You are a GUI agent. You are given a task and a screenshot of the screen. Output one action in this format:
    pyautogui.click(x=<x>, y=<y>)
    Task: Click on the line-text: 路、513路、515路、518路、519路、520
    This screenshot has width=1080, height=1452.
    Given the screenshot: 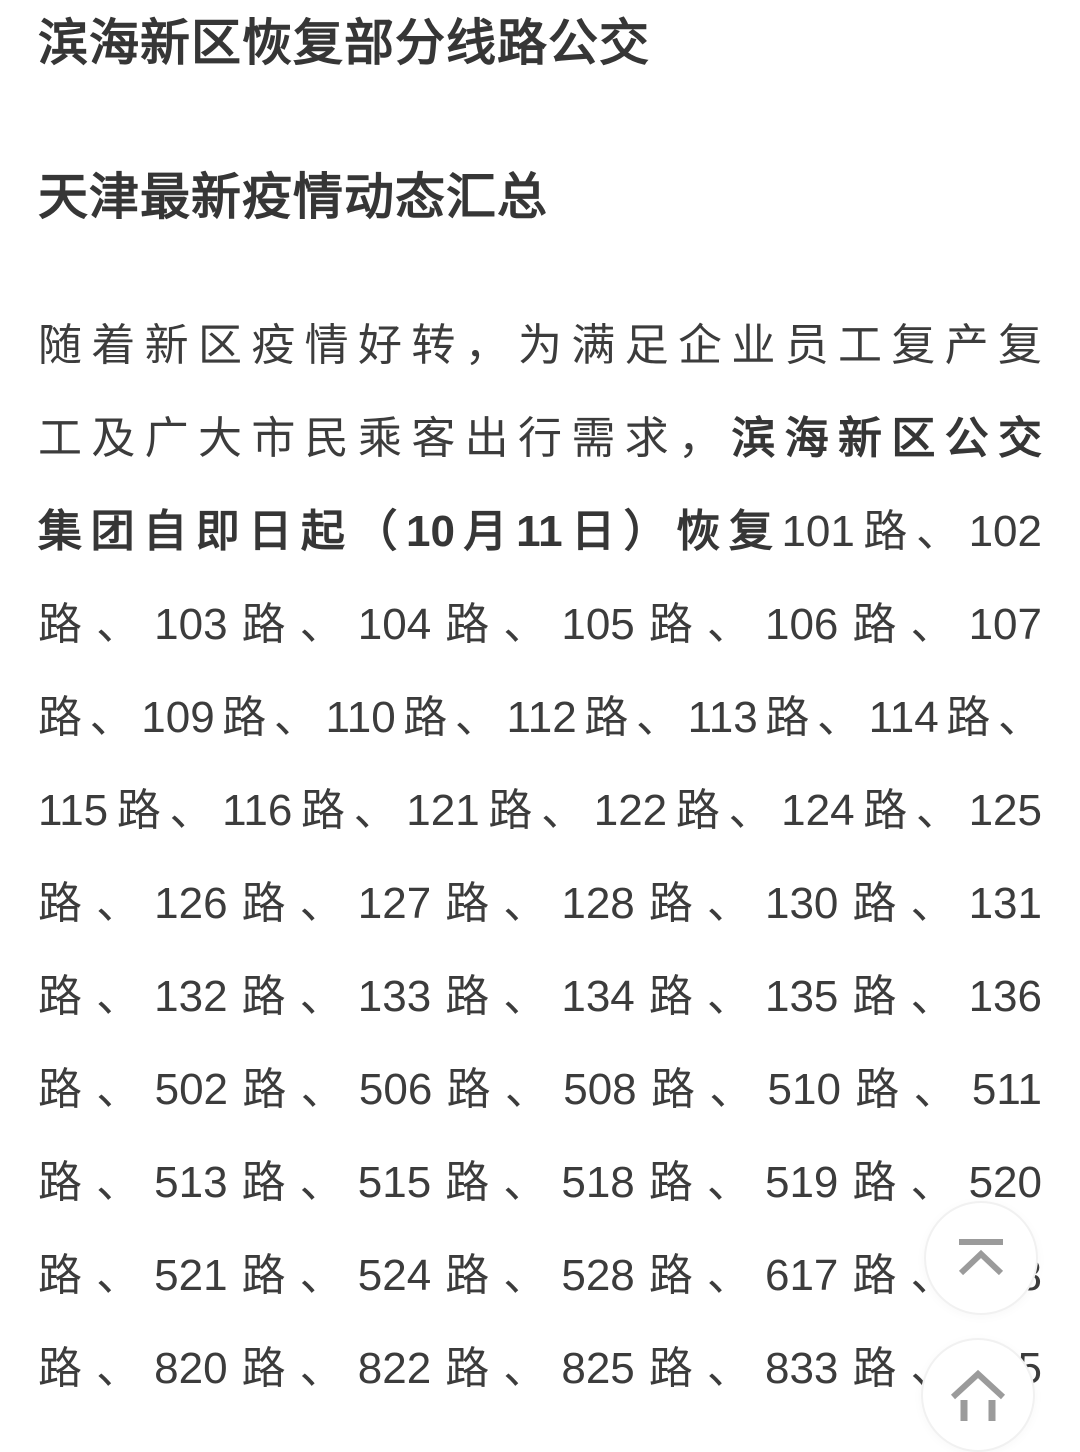 What is the action you would take?
    pyautogui.click(x=540, y=1182)
    